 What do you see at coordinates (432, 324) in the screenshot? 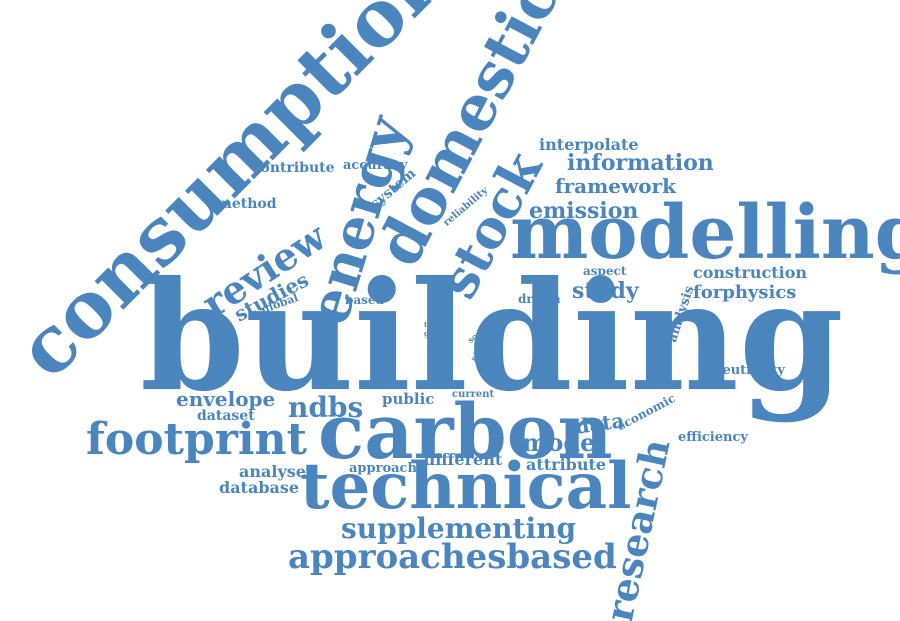
I see `word-type: type` at bounding box center [432, 324].